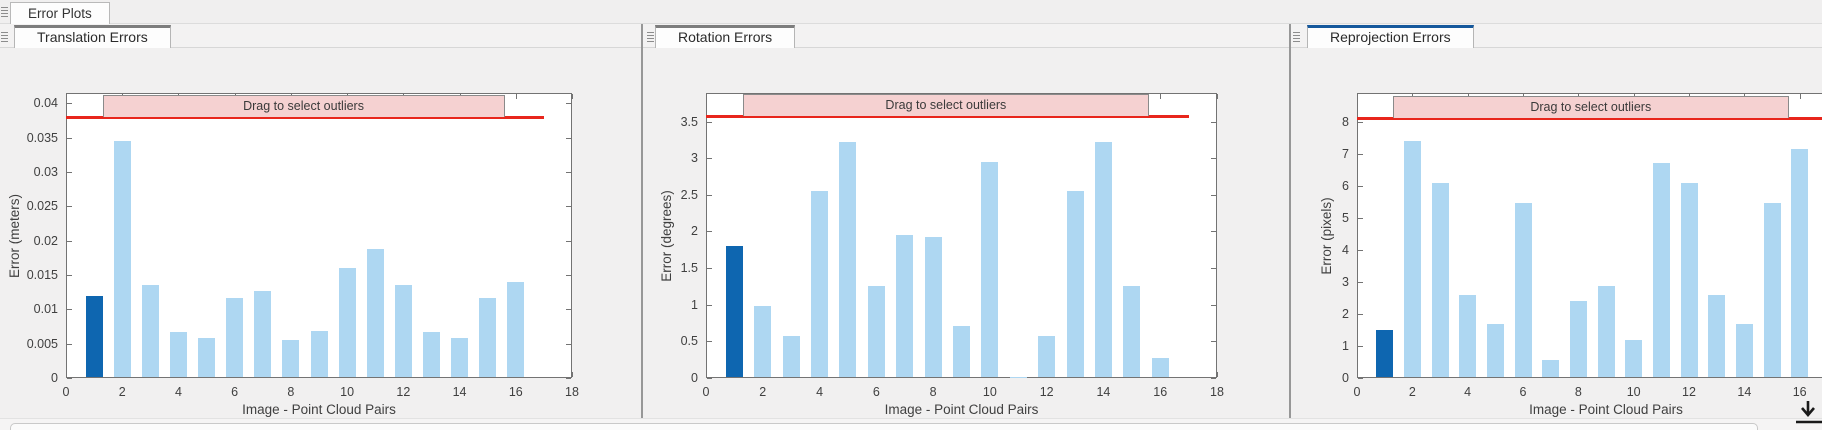  What do you see at coordinates (42, 343) in the screenshot?
I see `y-tick-label: 0.005` at bounding box center [42, 343].